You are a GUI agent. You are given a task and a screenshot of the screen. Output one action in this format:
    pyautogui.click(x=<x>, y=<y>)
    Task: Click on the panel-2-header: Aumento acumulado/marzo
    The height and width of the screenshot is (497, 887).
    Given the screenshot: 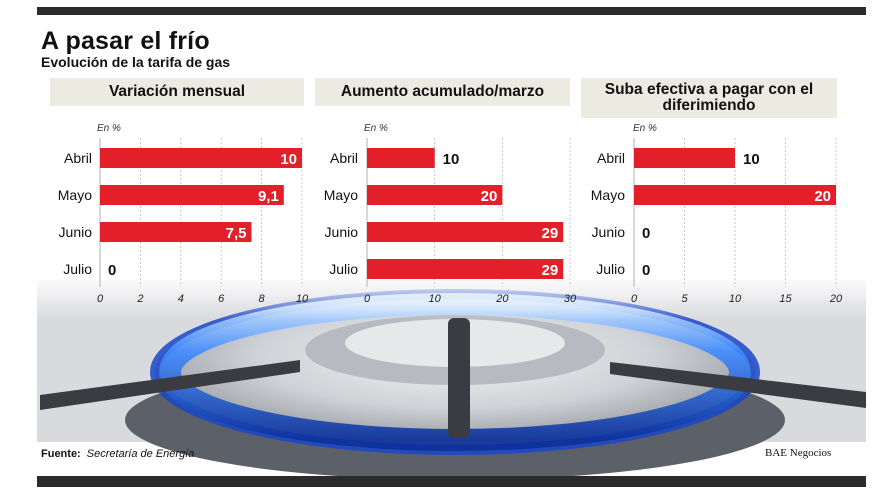 What is the action you would take?
    pyautogui.click(x=442, y=92)
    